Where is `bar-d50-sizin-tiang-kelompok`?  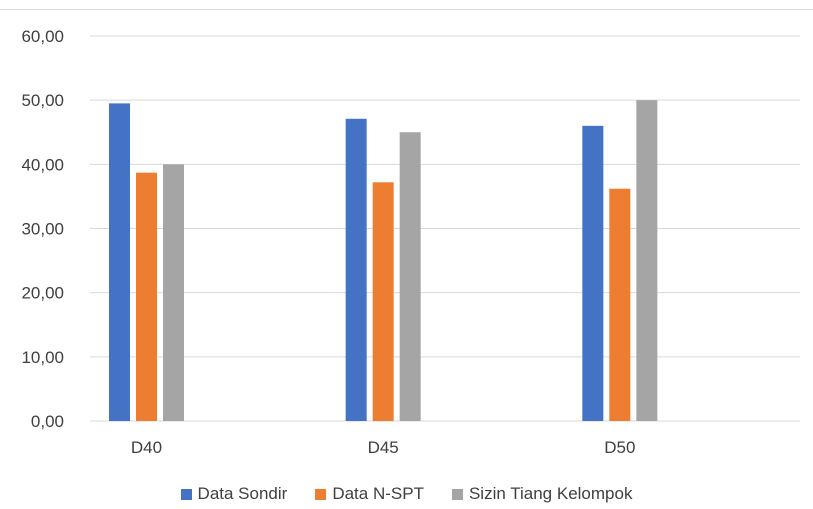
bar-d50-sizin-tiang-kelompok is located at coordinates (647, 261).